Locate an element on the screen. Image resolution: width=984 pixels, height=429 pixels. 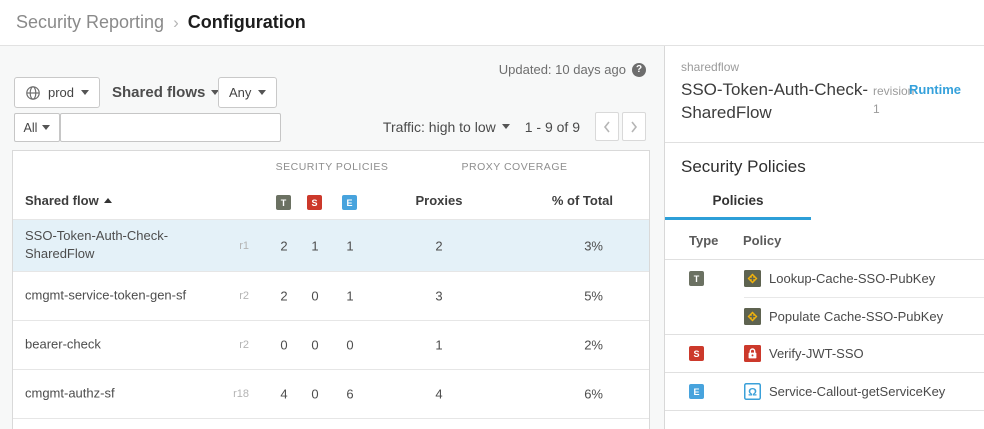
policy-name: Populate Cache-SSO-PubKey is located at coordinates (856, 316).